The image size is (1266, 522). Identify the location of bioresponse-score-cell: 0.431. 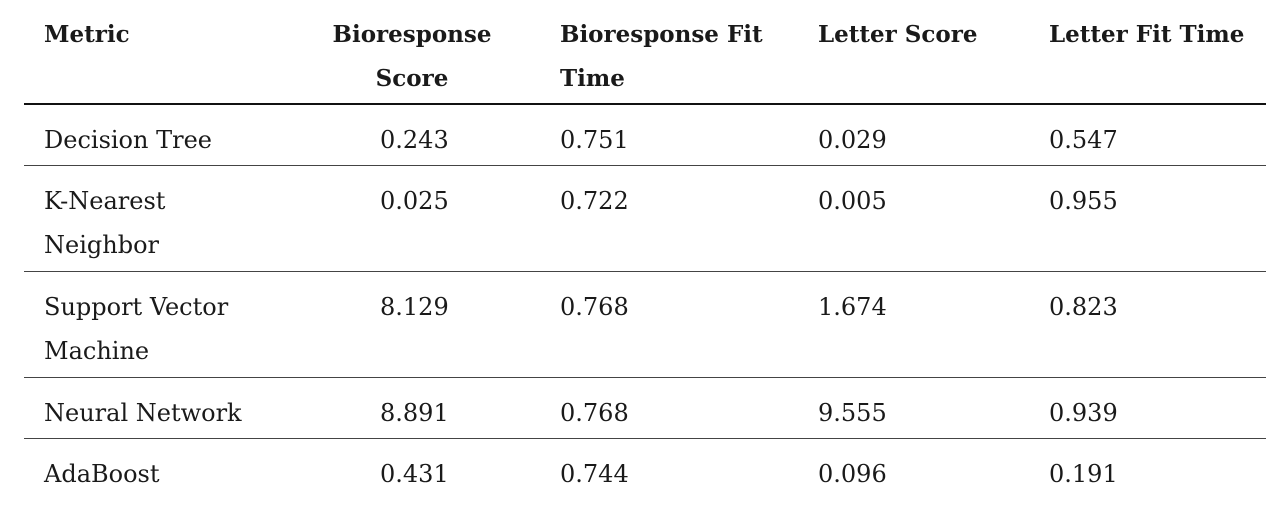
(414, 474).